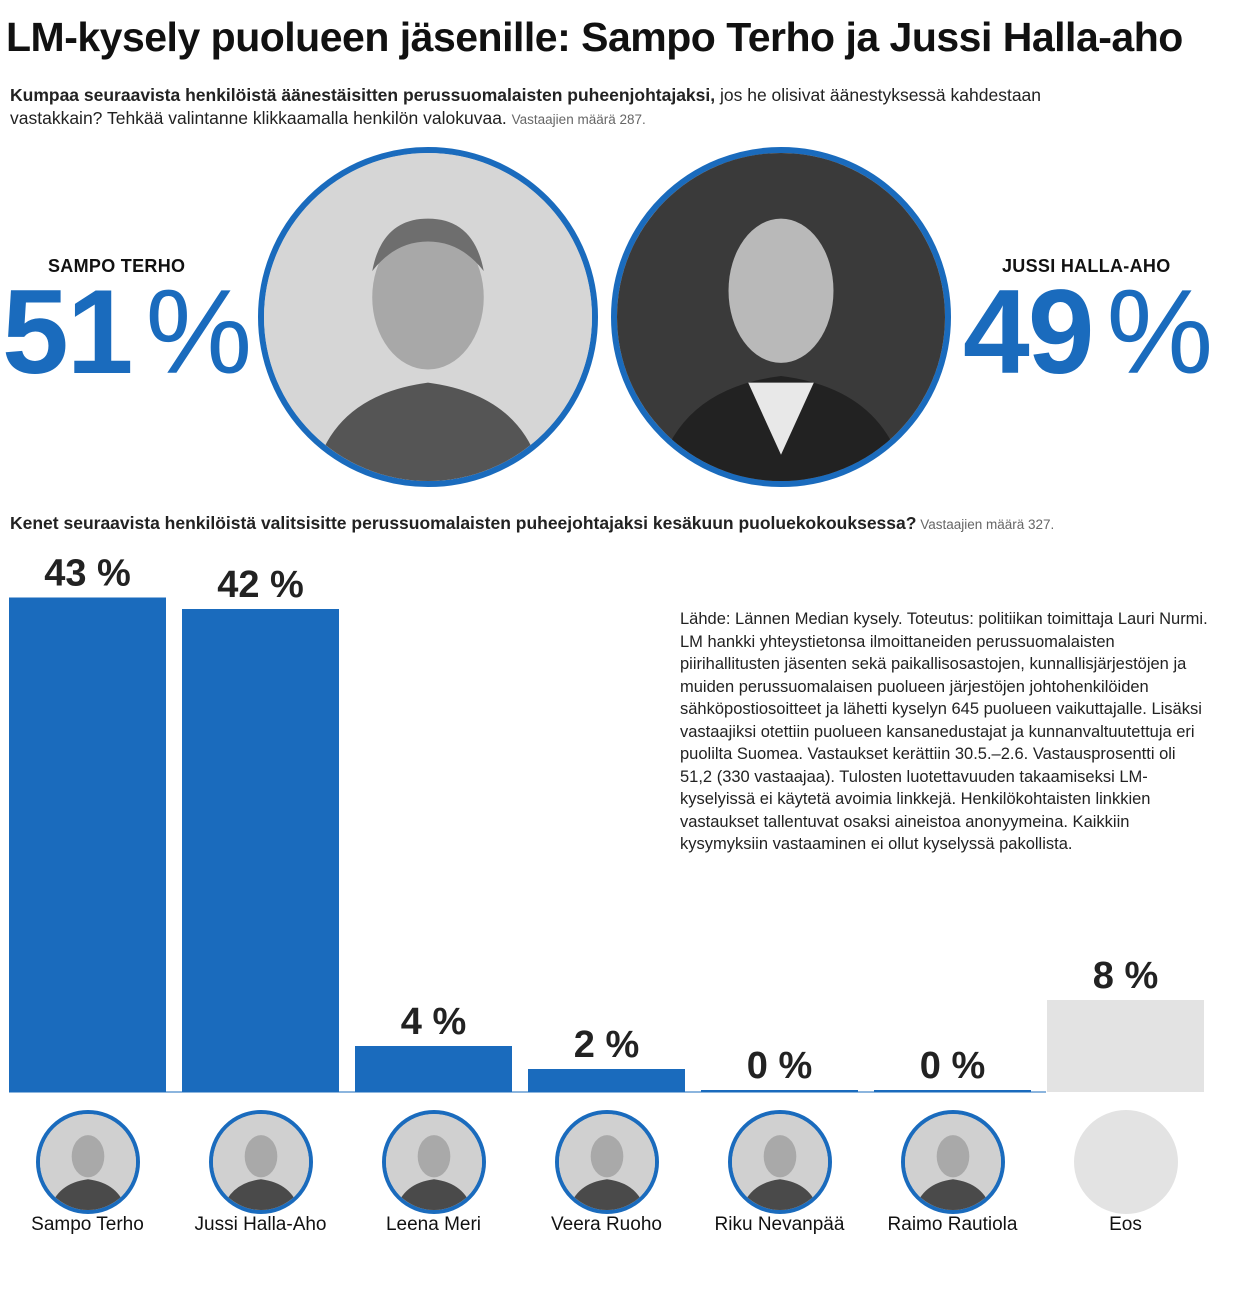 The height and width of the screenshot is (1301, 1249). What do you see at coordinates (87, 1224) in the screenshot?
I see `candidate-name: Sampo Terho` at bounding box center [87, 1224].